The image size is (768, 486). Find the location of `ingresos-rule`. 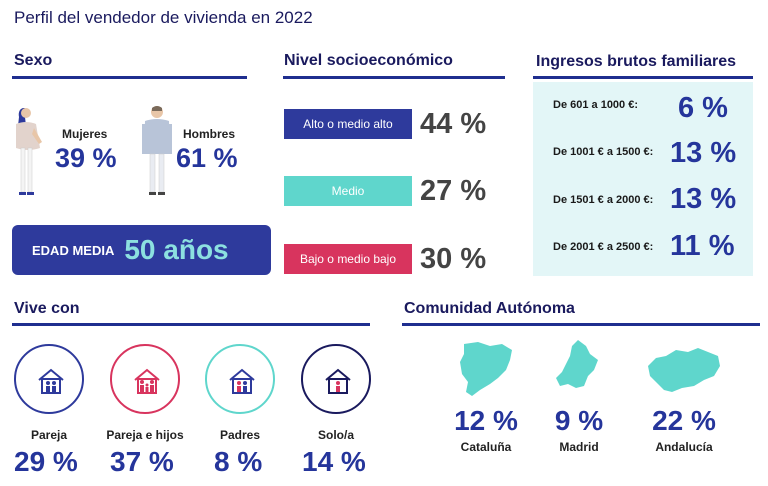

ingresos-rule is located at coordinates (643, 77).